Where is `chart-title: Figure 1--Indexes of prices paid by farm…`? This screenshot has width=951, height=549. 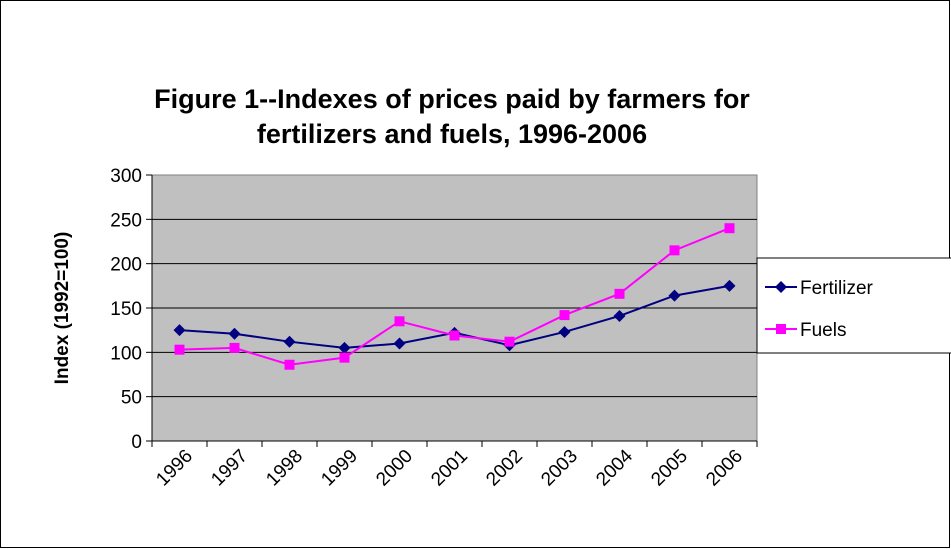 chart-title: Figure 1--Indexes of prices paid by farm… is located at coordinates (452, 99).